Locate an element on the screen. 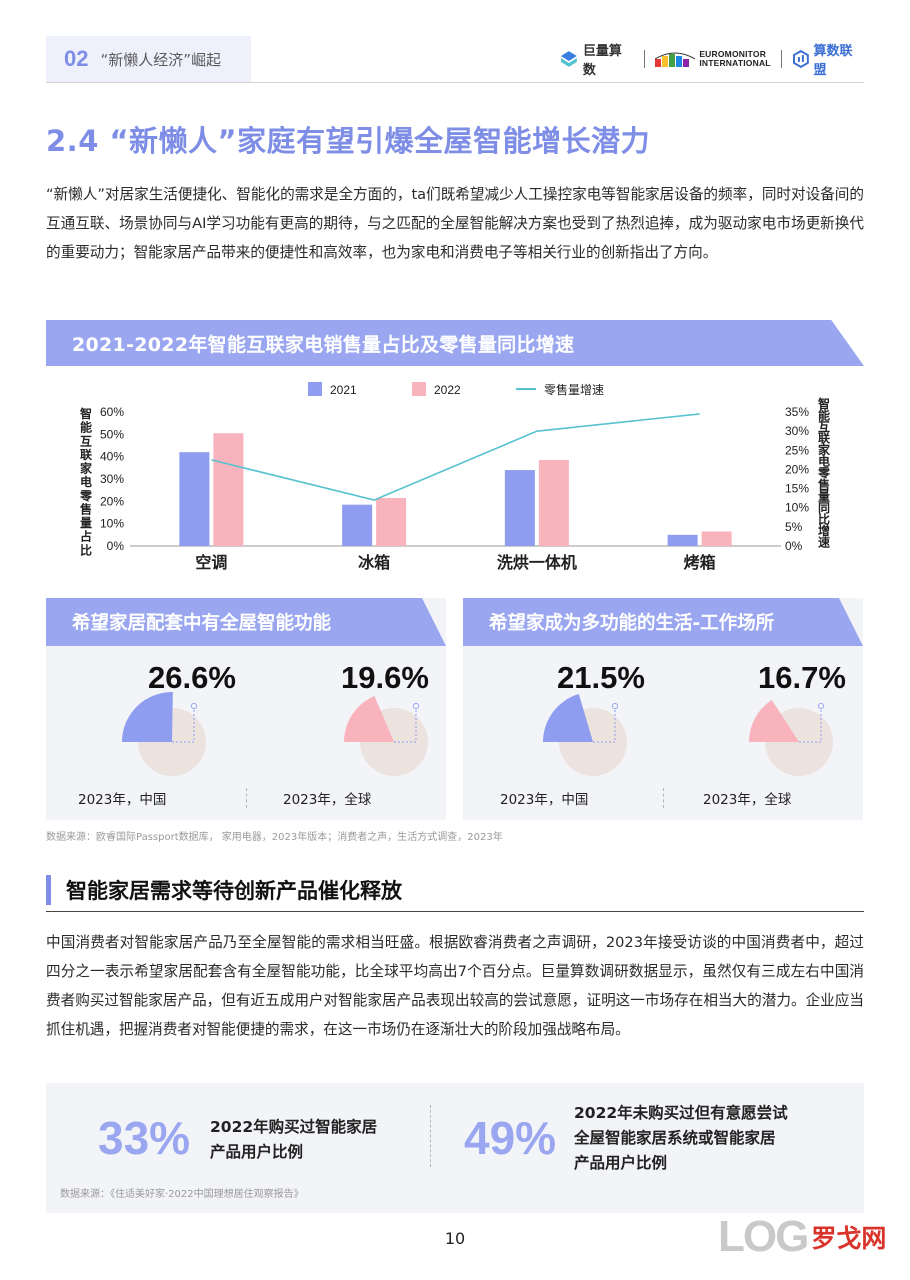 The height and width of the screenshot is (1280, 910). caption-divider is located at coordinates (246, 798).